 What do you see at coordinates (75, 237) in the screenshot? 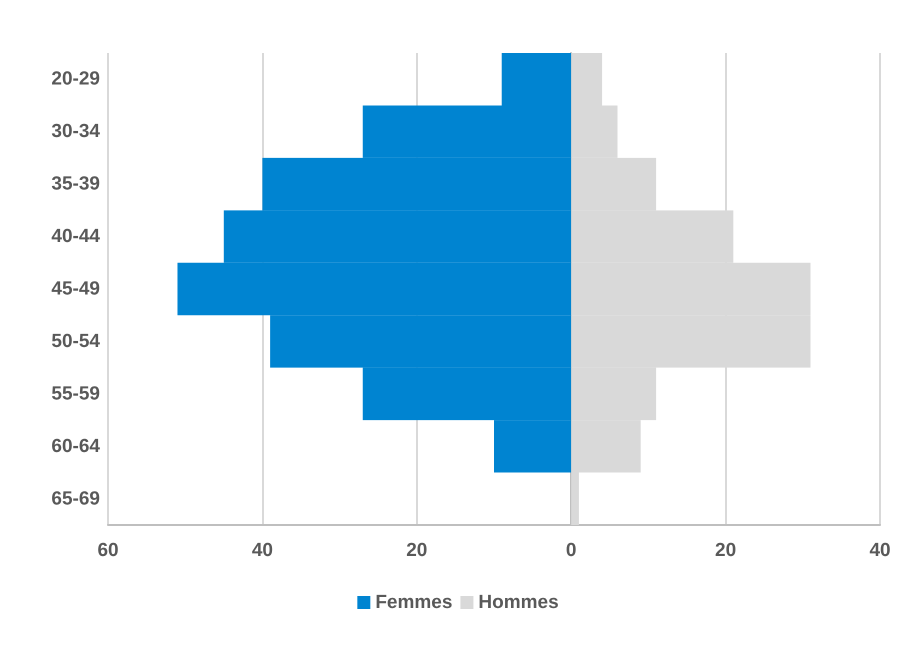
I see `y-tick-label: 40-44` at bounding box center [75, 237].